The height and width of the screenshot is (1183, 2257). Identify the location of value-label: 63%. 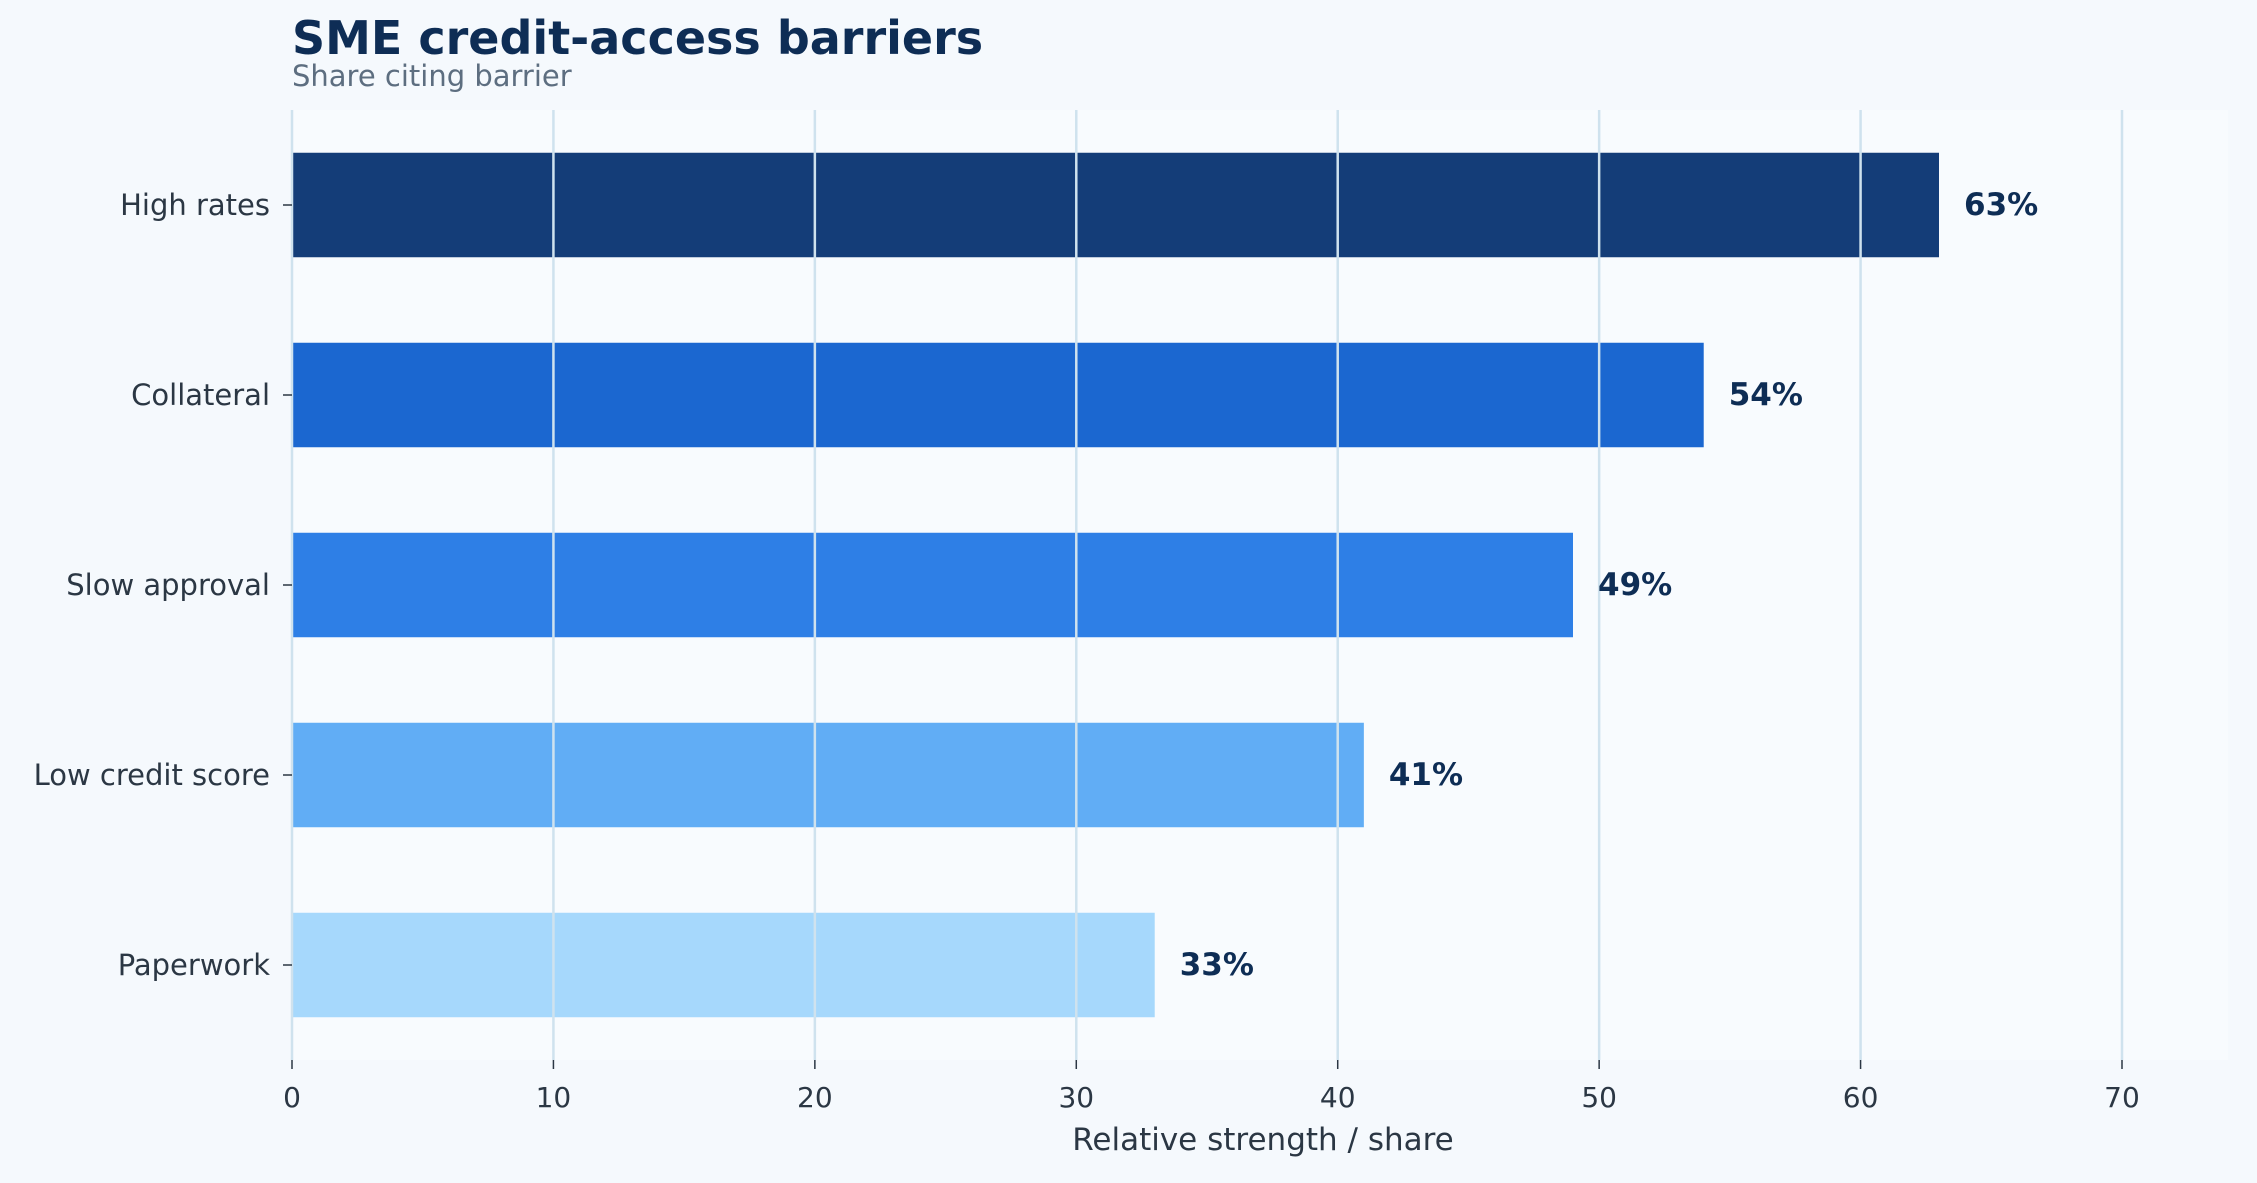
(2001, 205).